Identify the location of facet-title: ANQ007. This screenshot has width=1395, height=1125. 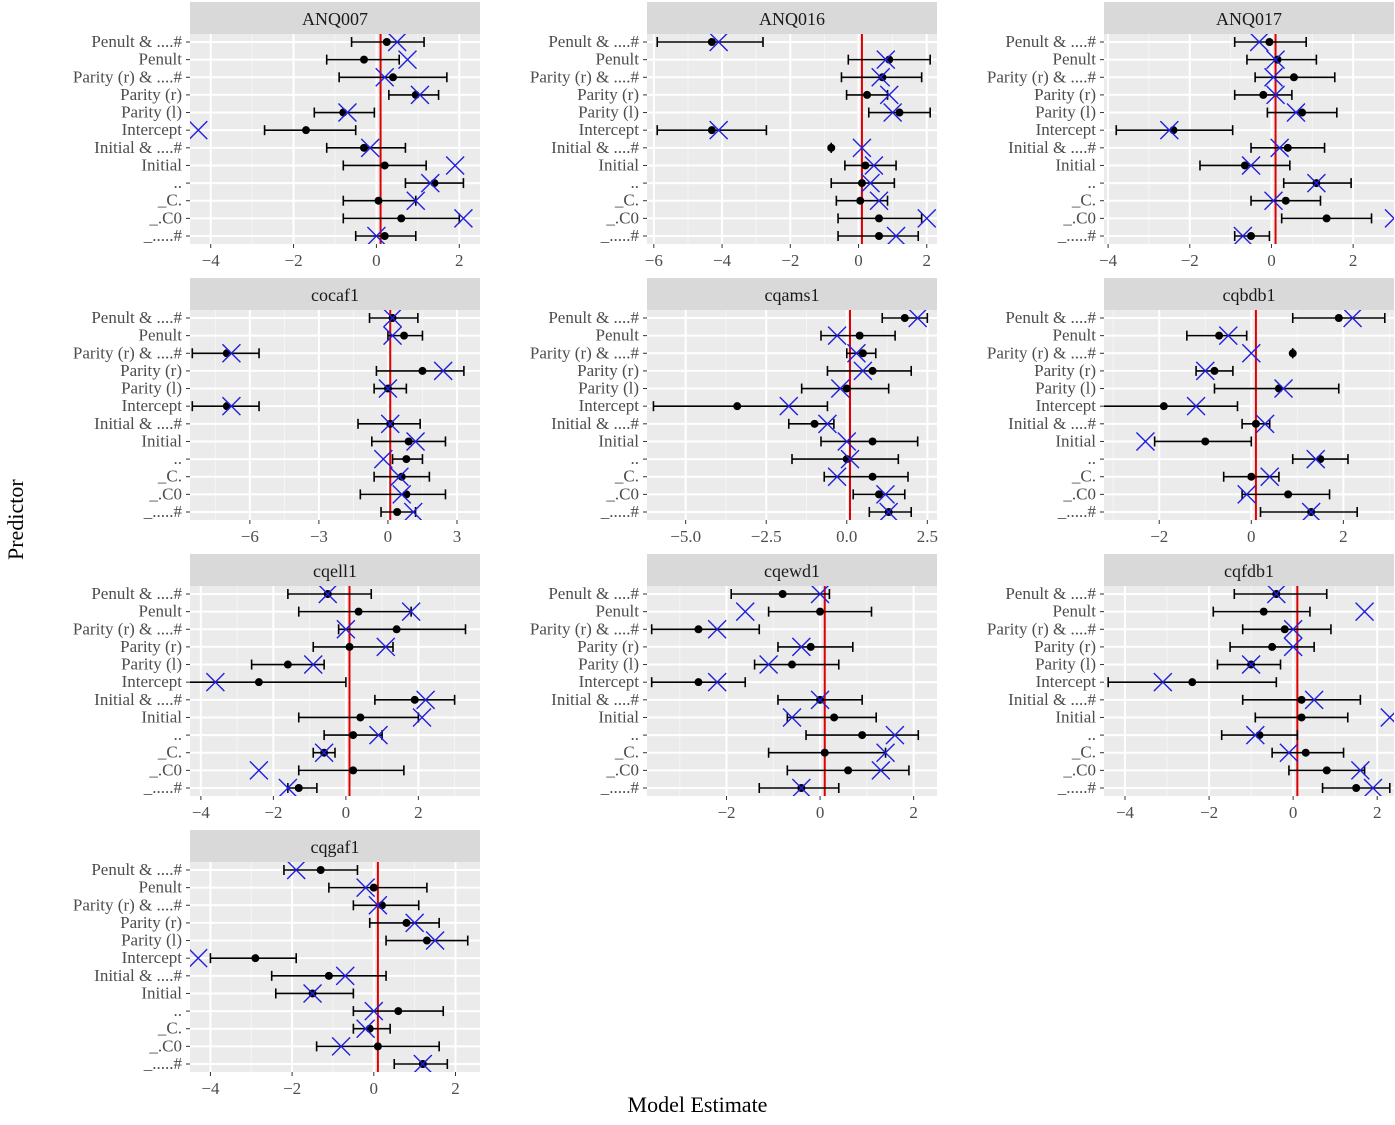
(335, 19).